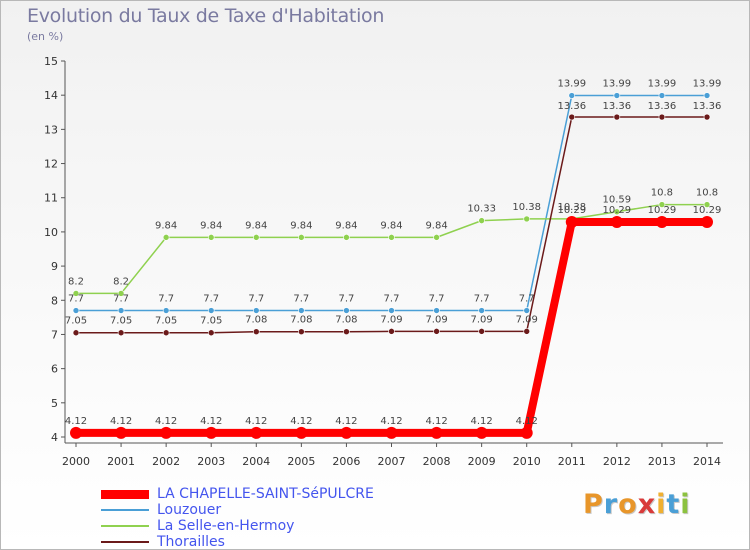 Image resolution: width=750 pixels, height=550 pixels. What do you see at coordinates (51, 61) in the screenshot?
I see `y-tick-label: 15` at bounding box center [51, 61].